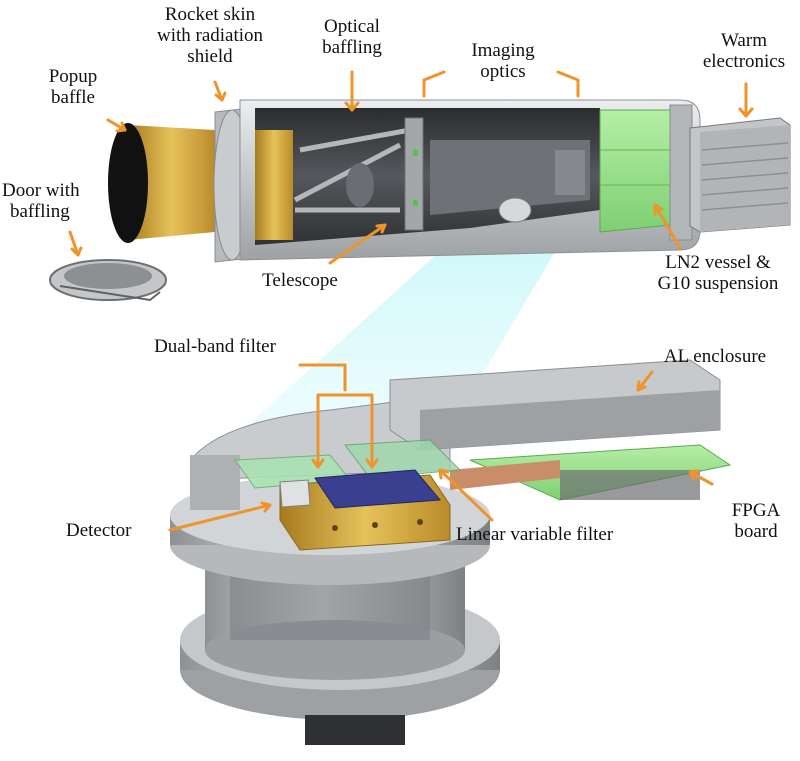 Image resolution: width=800 pixels, height=761 pixels. Describe the element at coordinates (378, 489) in the screenshot. I see `detector-chip` at that location.